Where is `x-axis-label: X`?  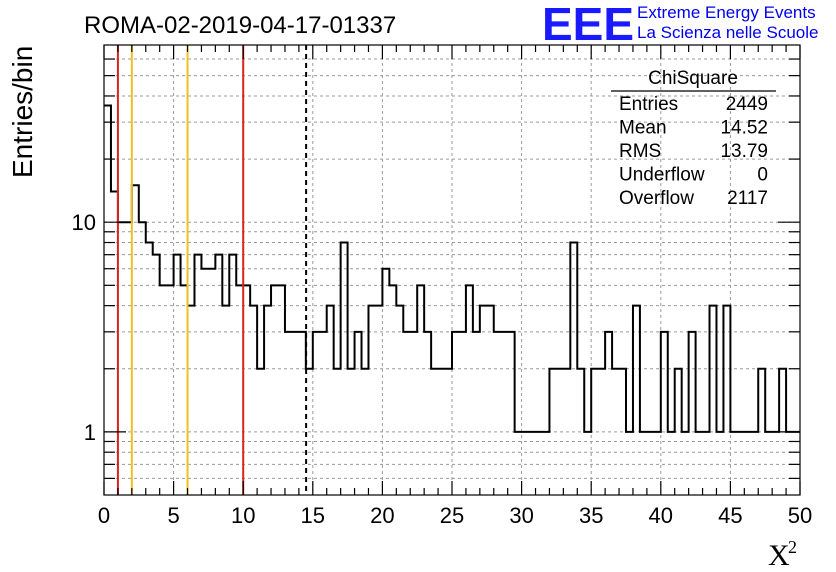 x-axis-label: X is located at coordinates (779, 555).